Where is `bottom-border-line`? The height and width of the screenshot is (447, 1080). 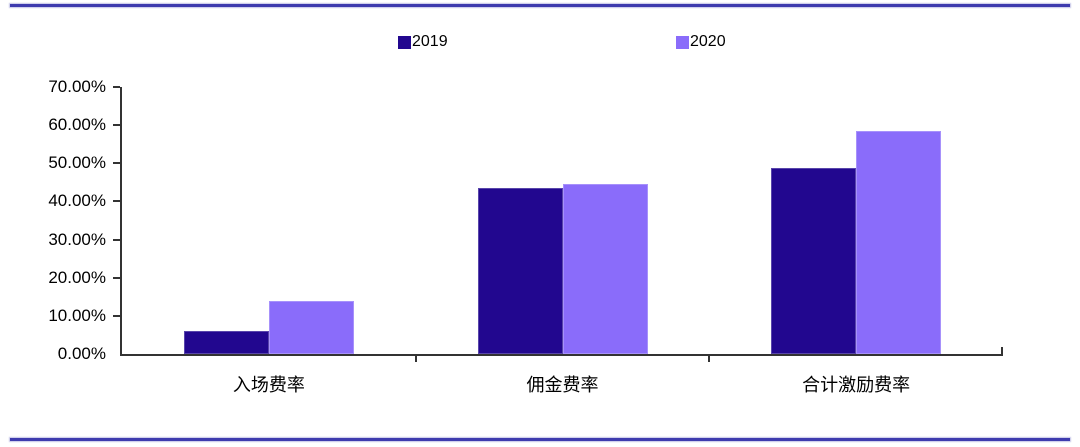 bottom-border-line is located at coordinates (540, 439).